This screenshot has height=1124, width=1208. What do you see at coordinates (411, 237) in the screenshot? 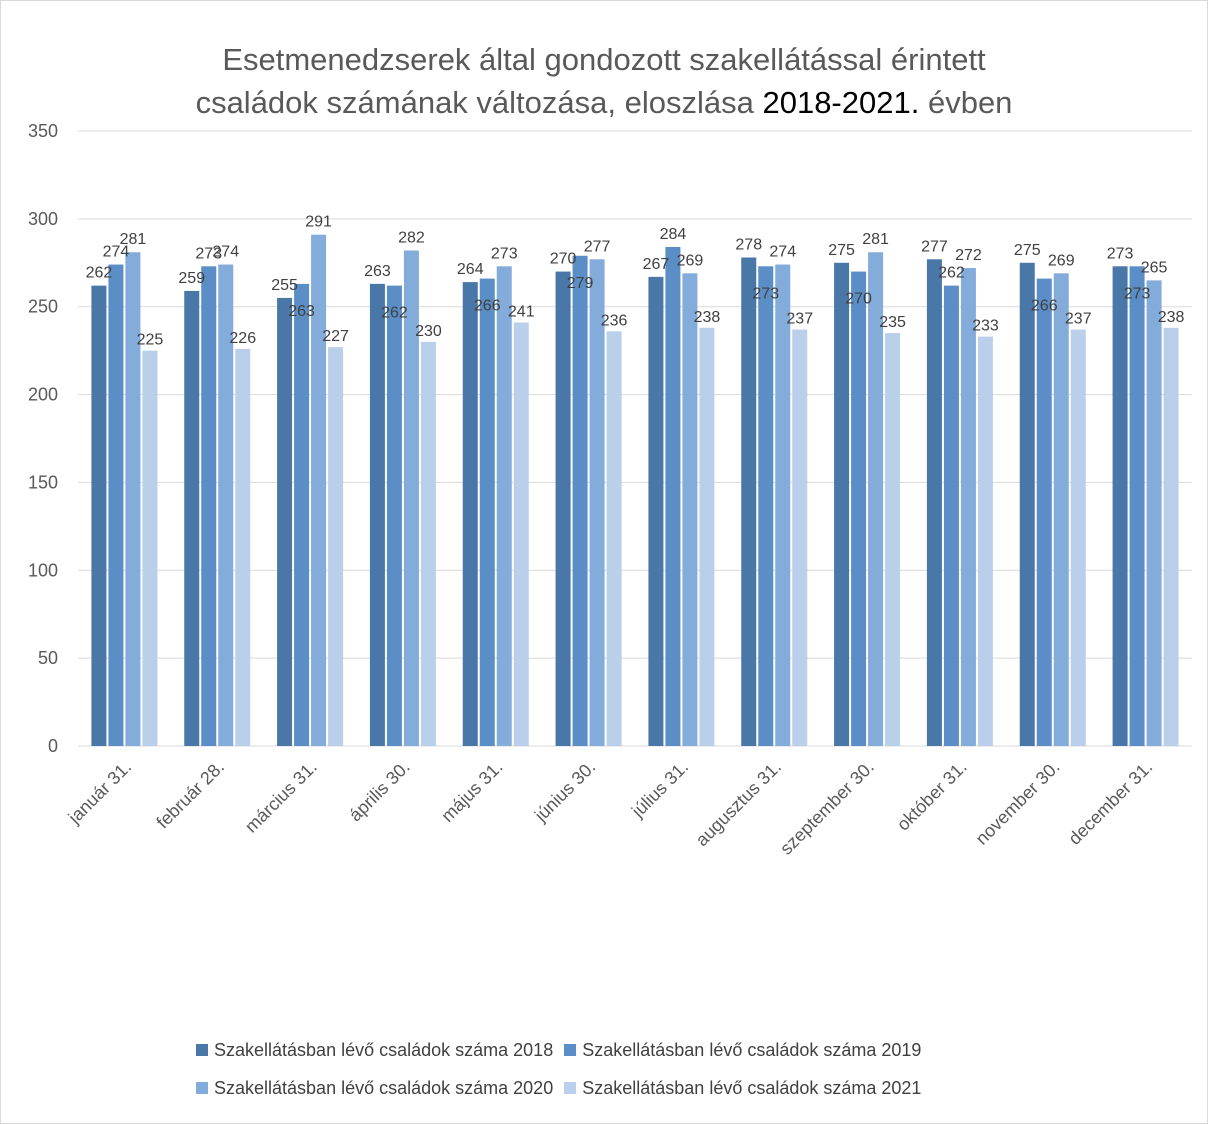
I see `data-label: 282` at bounding box center [411, 237].